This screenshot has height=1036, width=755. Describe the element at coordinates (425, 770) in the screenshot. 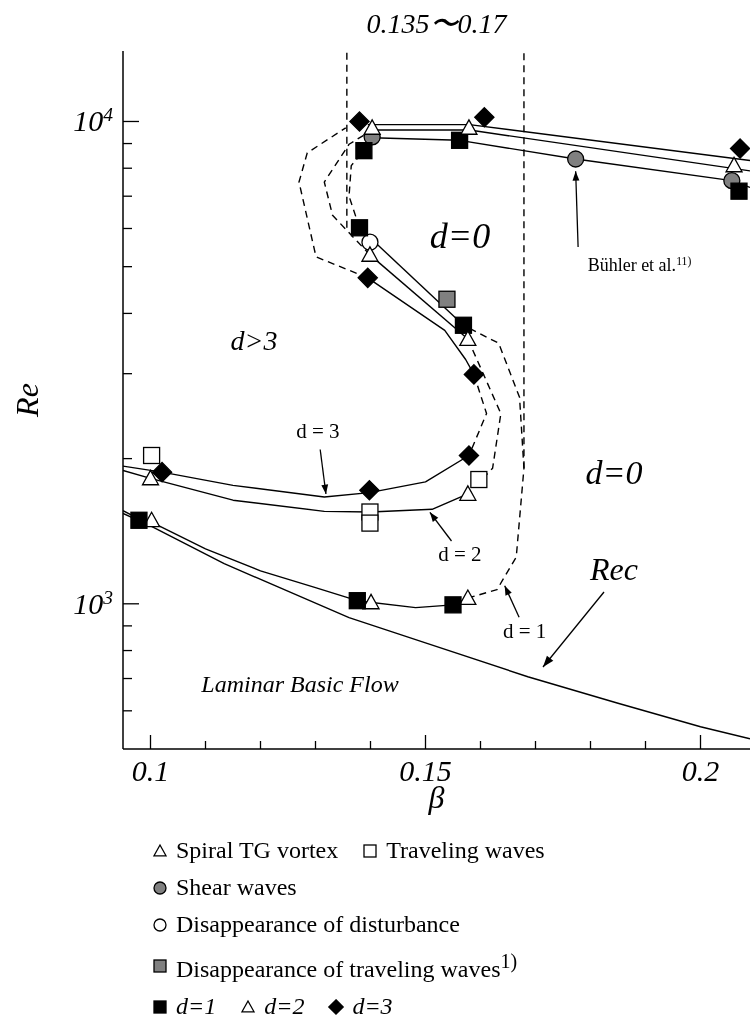

I see `x-tick-label: 0.15` at that location.